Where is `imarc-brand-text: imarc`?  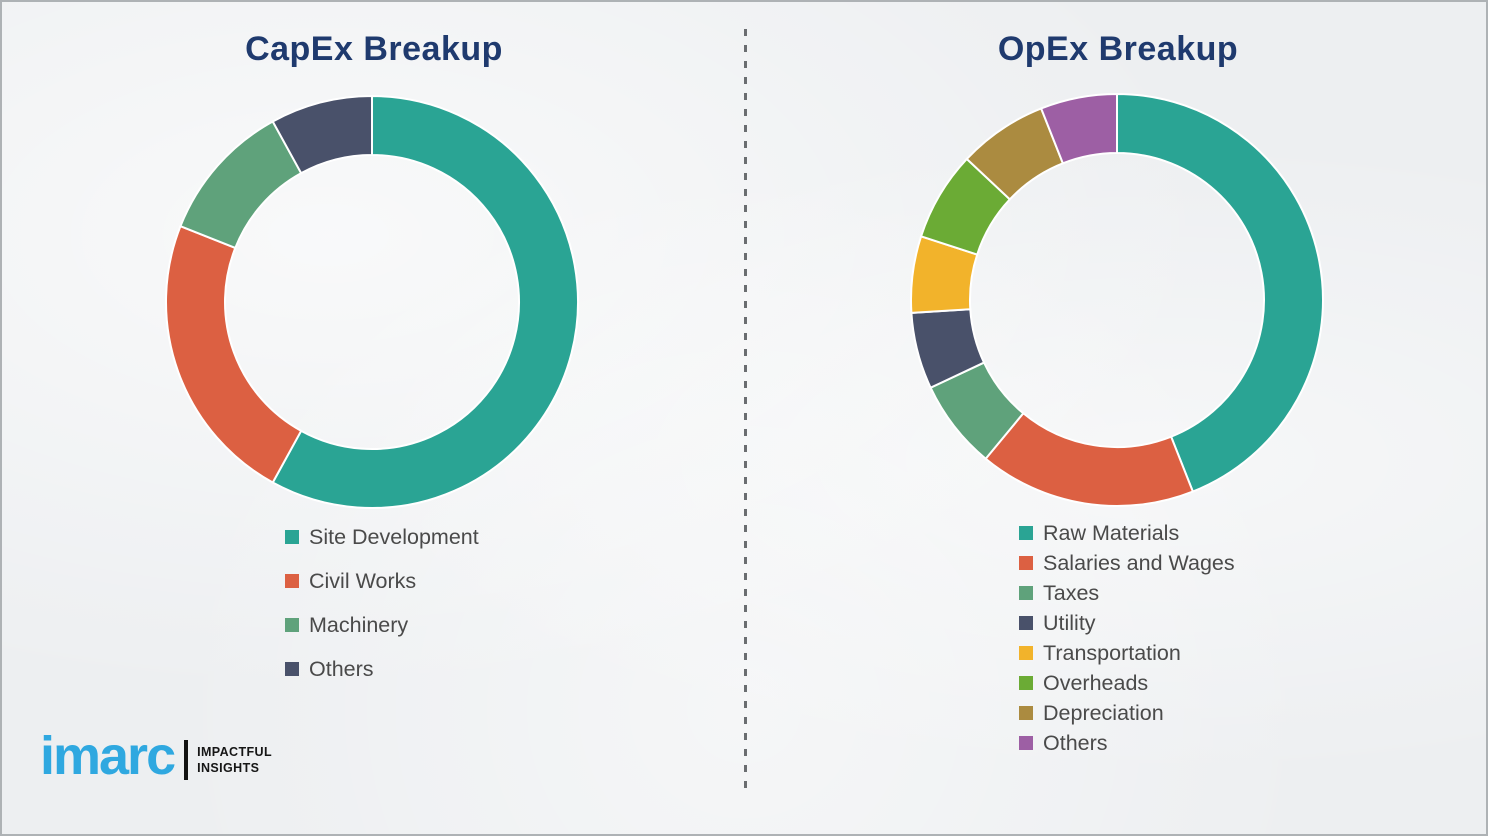 imarc-brand-text: imarc is located at coordinates (108, 756).